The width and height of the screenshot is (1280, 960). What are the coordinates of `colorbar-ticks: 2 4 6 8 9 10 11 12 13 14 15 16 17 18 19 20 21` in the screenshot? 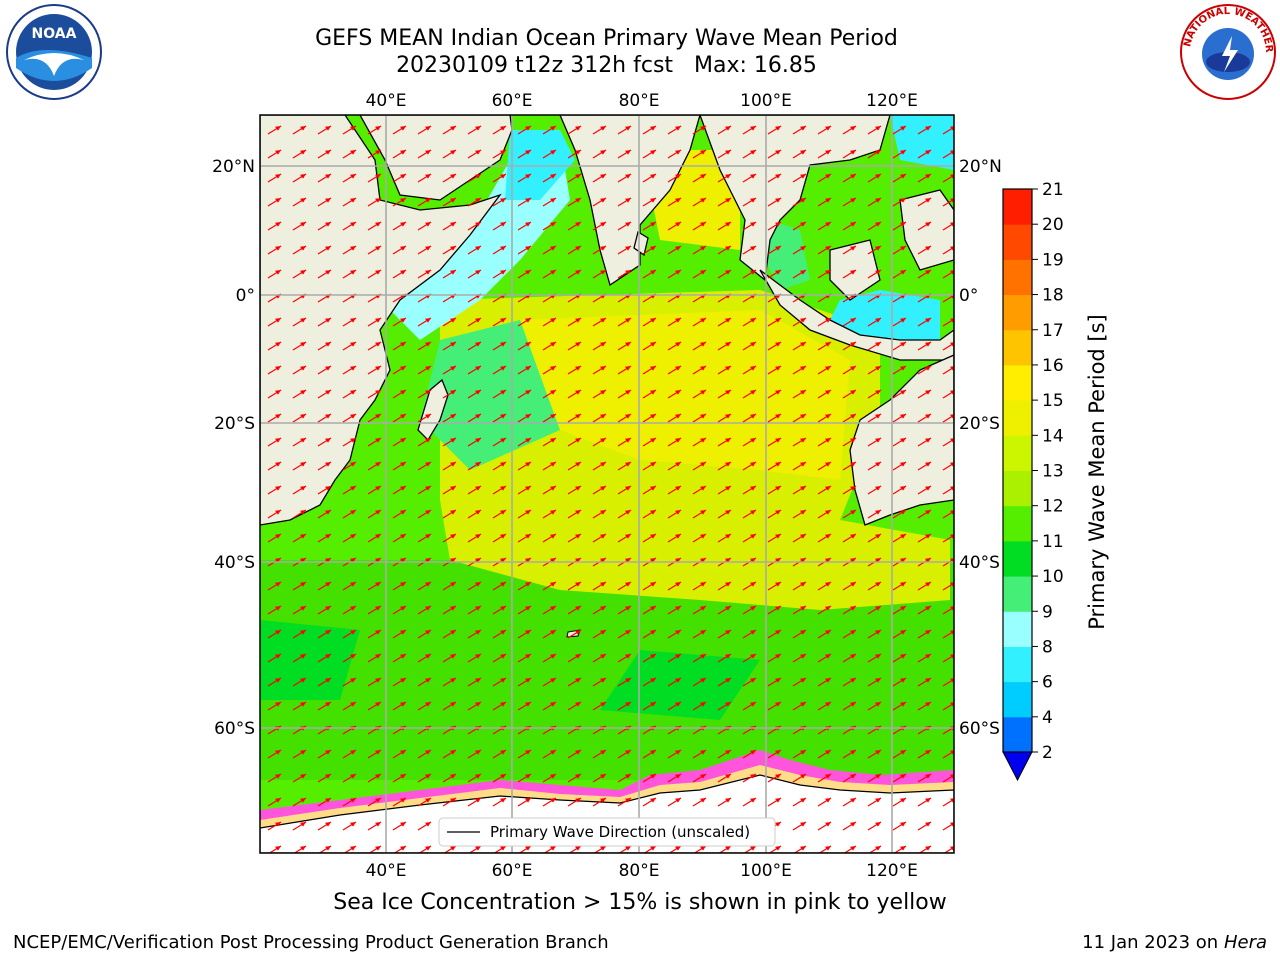 It's located at (1048, 471).